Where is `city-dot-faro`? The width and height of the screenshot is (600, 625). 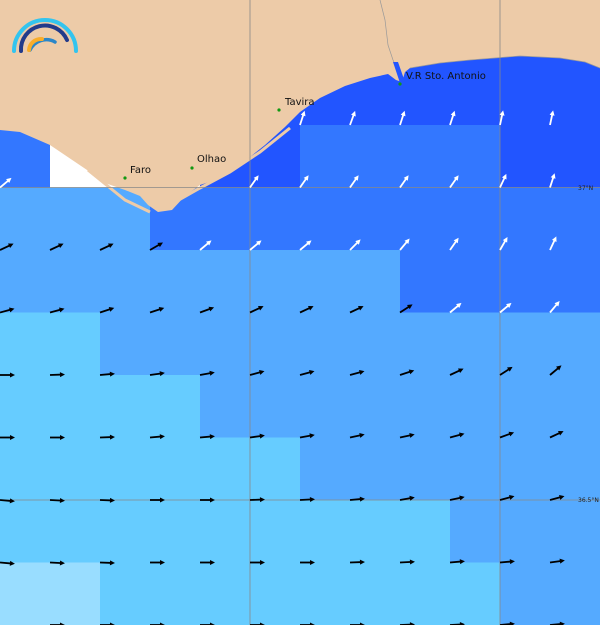 city-dot-faro is located at coordinates (125, 178).